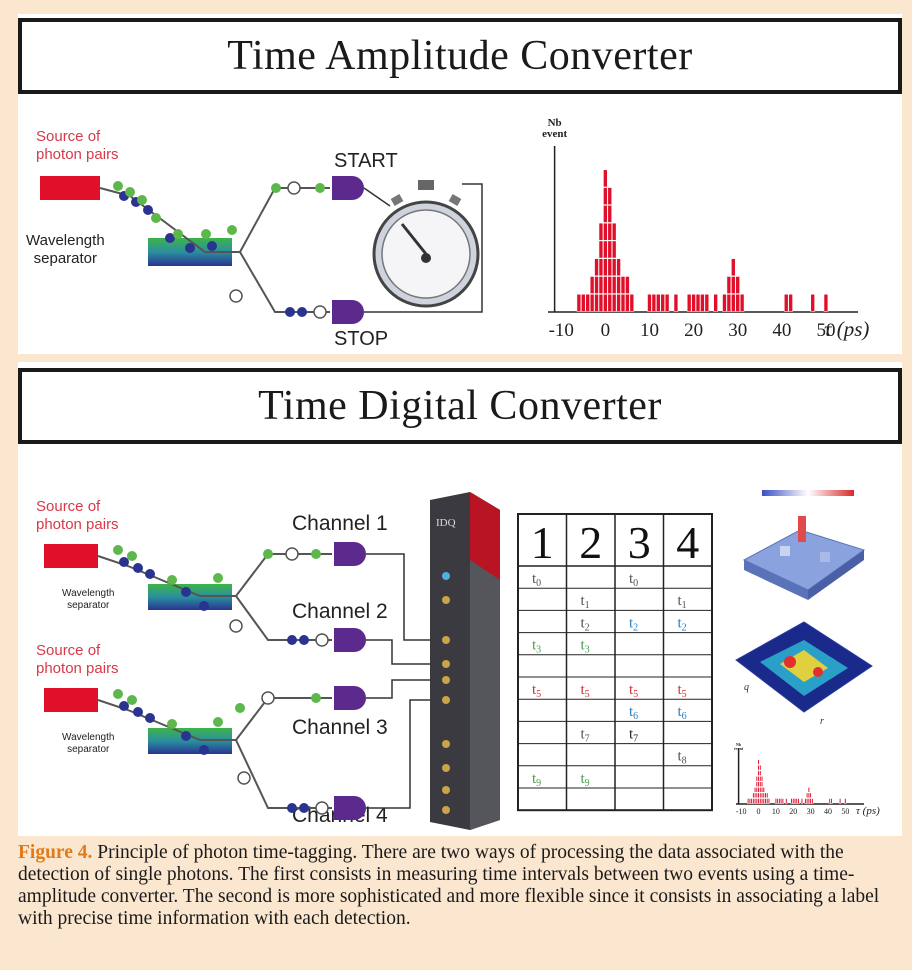  I want to click on x-tick-label: 40, so click(828, 811).